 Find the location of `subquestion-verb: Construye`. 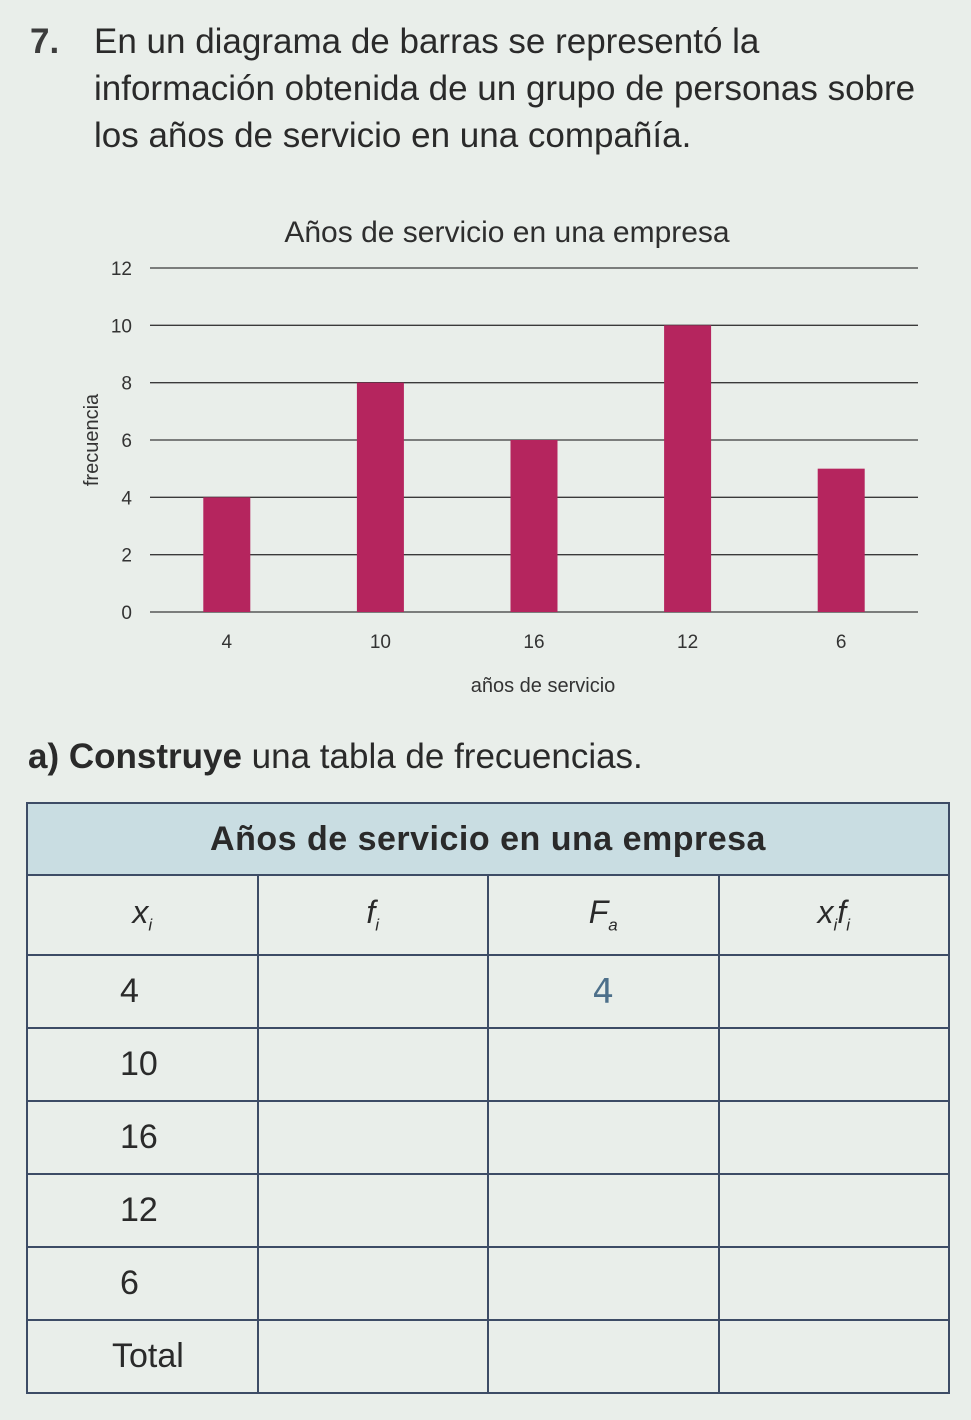

subquestion-verb: Construye is located at coordinates (155, 756).